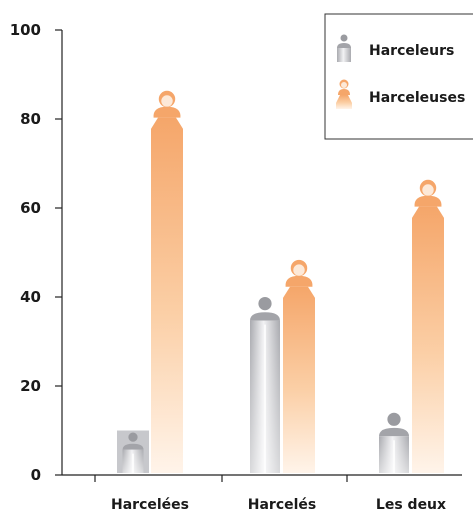 Image resolution: width=473 pixels, height=516 pixels. I want to click on legend-male-shoulders, so click(344, 45).